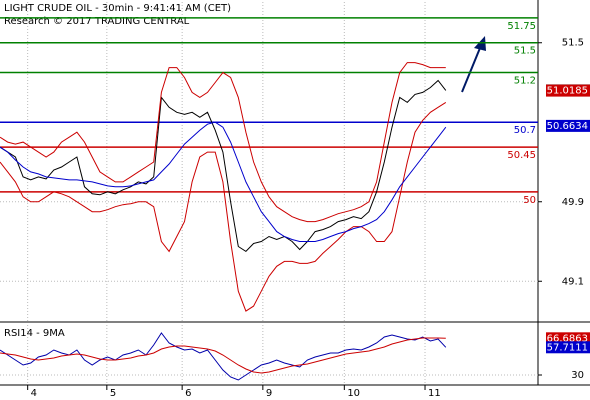  Describe the element at coordinates (34, 393) in the screenshot. I see `x-tick-label: 4` at that location.